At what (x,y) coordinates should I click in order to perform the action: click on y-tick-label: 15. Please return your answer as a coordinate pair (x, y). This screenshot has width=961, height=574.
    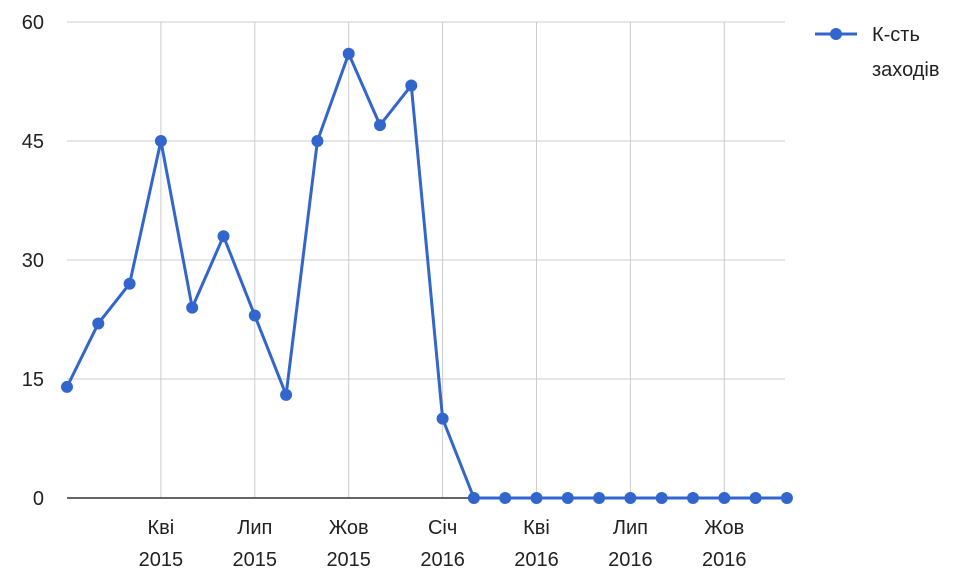
    Looking at the image, I should click on (33, 380).